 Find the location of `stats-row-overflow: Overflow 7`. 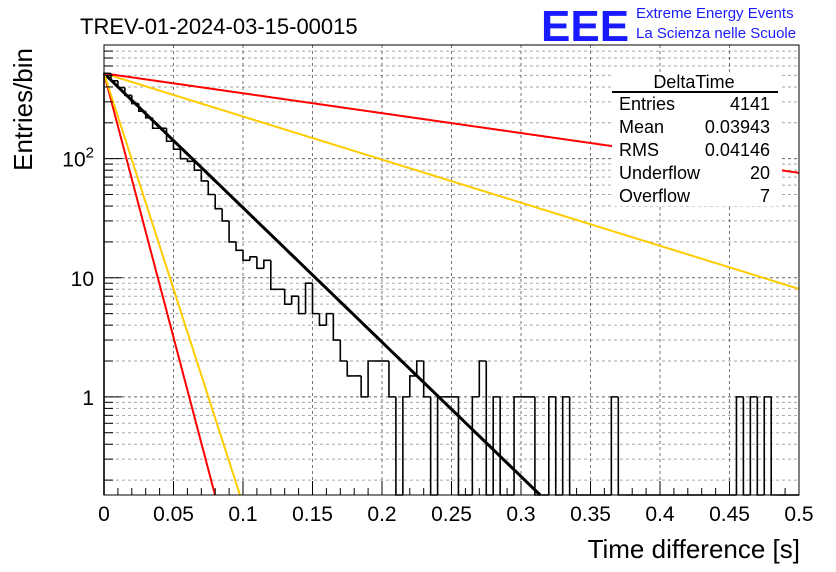

stats-row-overflow: Overflow 7 is located at coordinates (694, 196).